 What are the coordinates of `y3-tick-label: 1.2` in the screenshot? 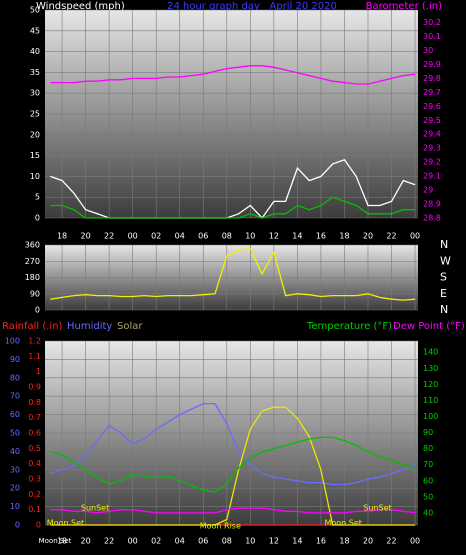 It's located at (34, 341).